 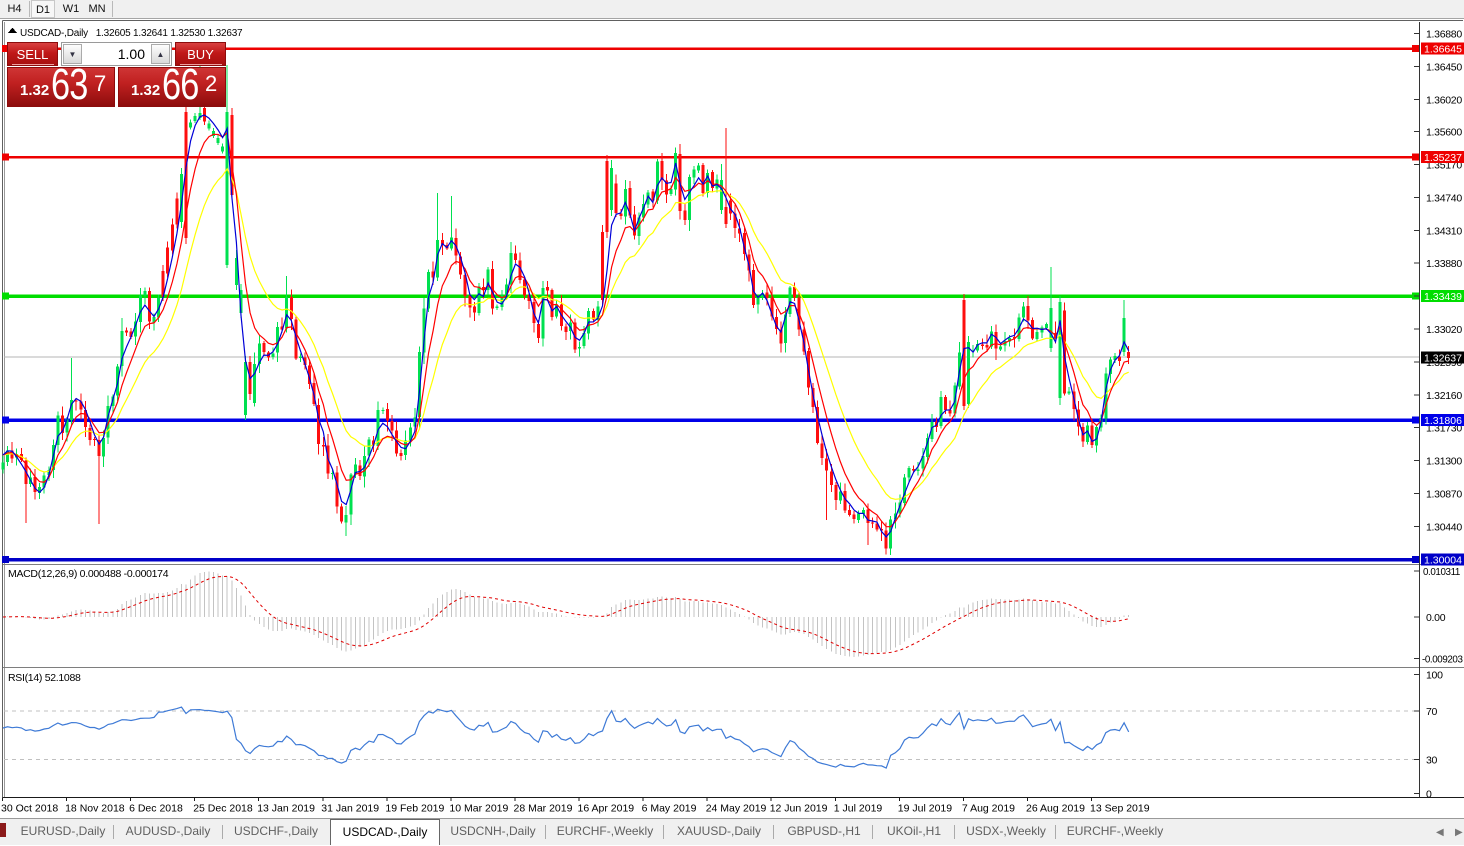 What do you see at coordinates (1444, 231) in the screenshot?
I see `svg-text: 1.34310` at bounding box center [1444, 231].